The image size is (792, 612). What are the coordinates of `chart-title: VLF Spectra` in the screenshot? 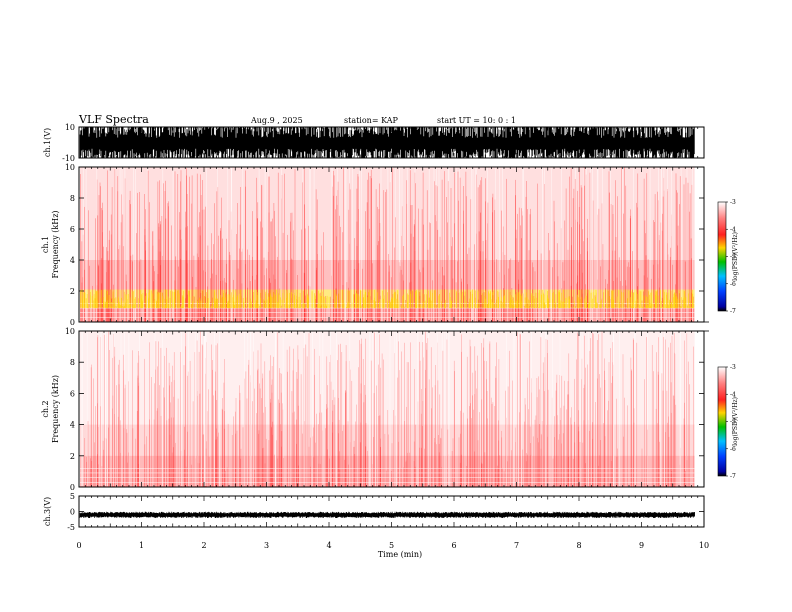 It's located at (113, 119).